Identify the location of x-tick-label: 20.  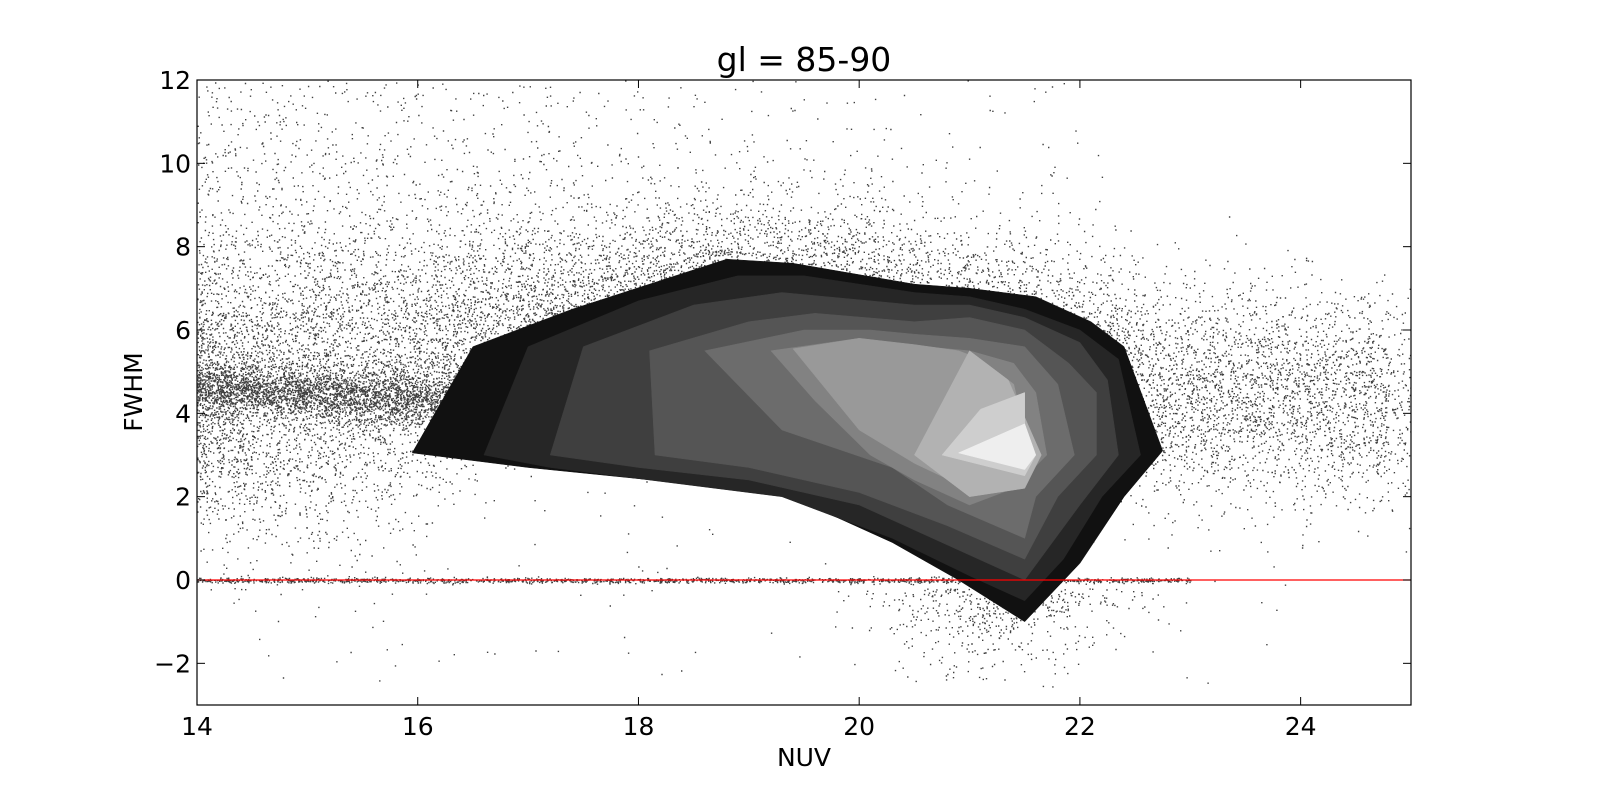
(859, 726).